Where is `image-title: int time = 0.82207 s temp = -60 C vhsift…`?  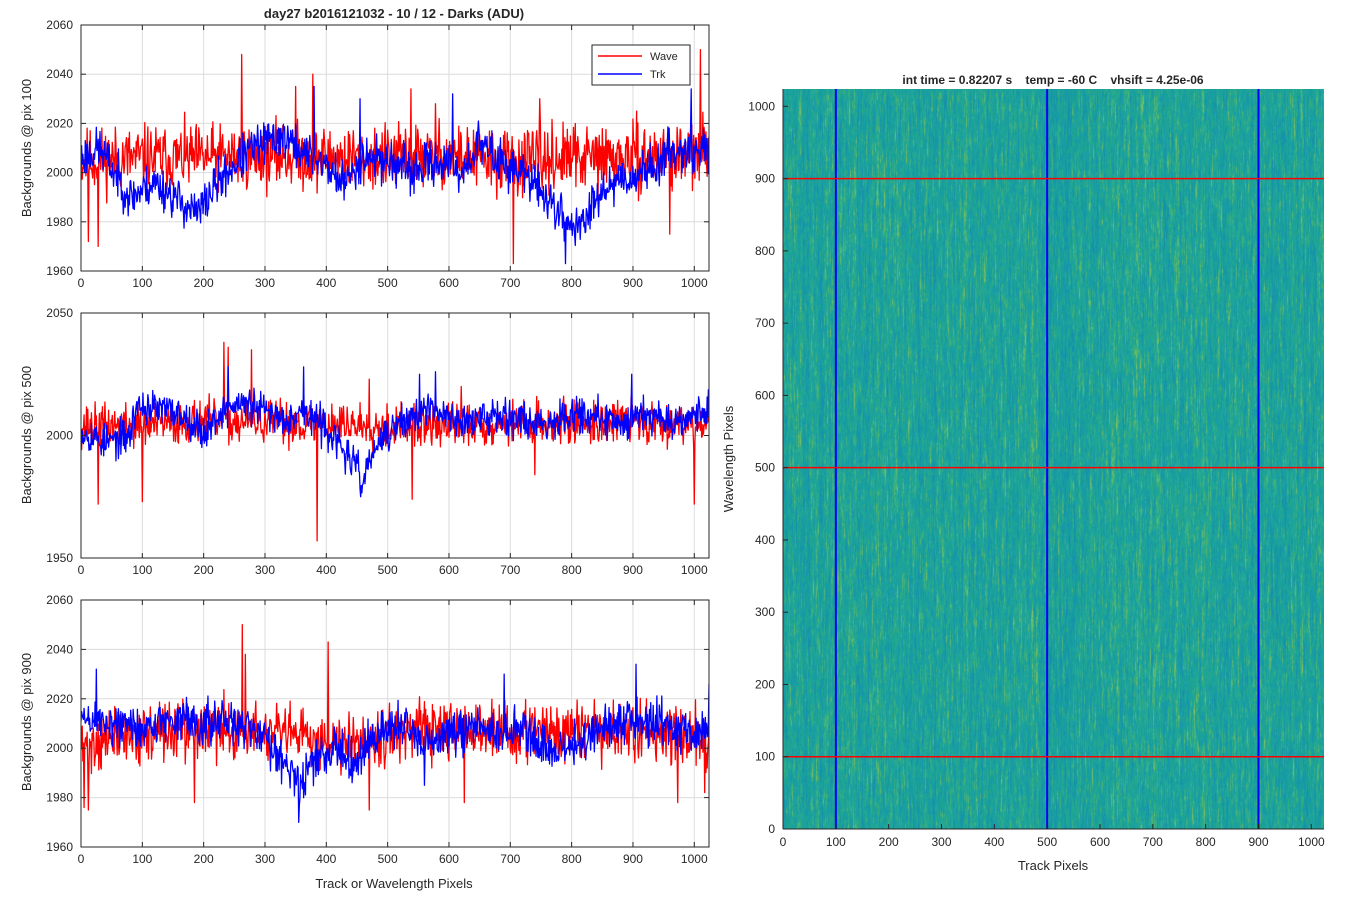
image-title: int time = 0.82207 s temp = -60 C vhsift… is located at coordinates (1052, 80).